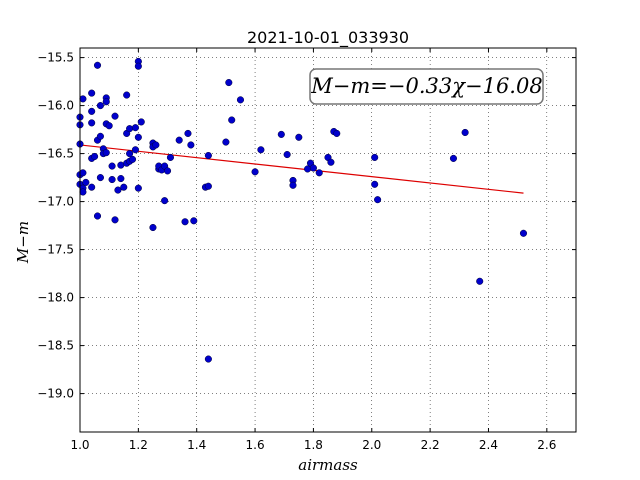 The height and width of the screenshot is (480, 640). What do you see at coordinates (328, 465) in the screenshot?
I see `x-axis-label: airmass` at bounding box center [328, 465].